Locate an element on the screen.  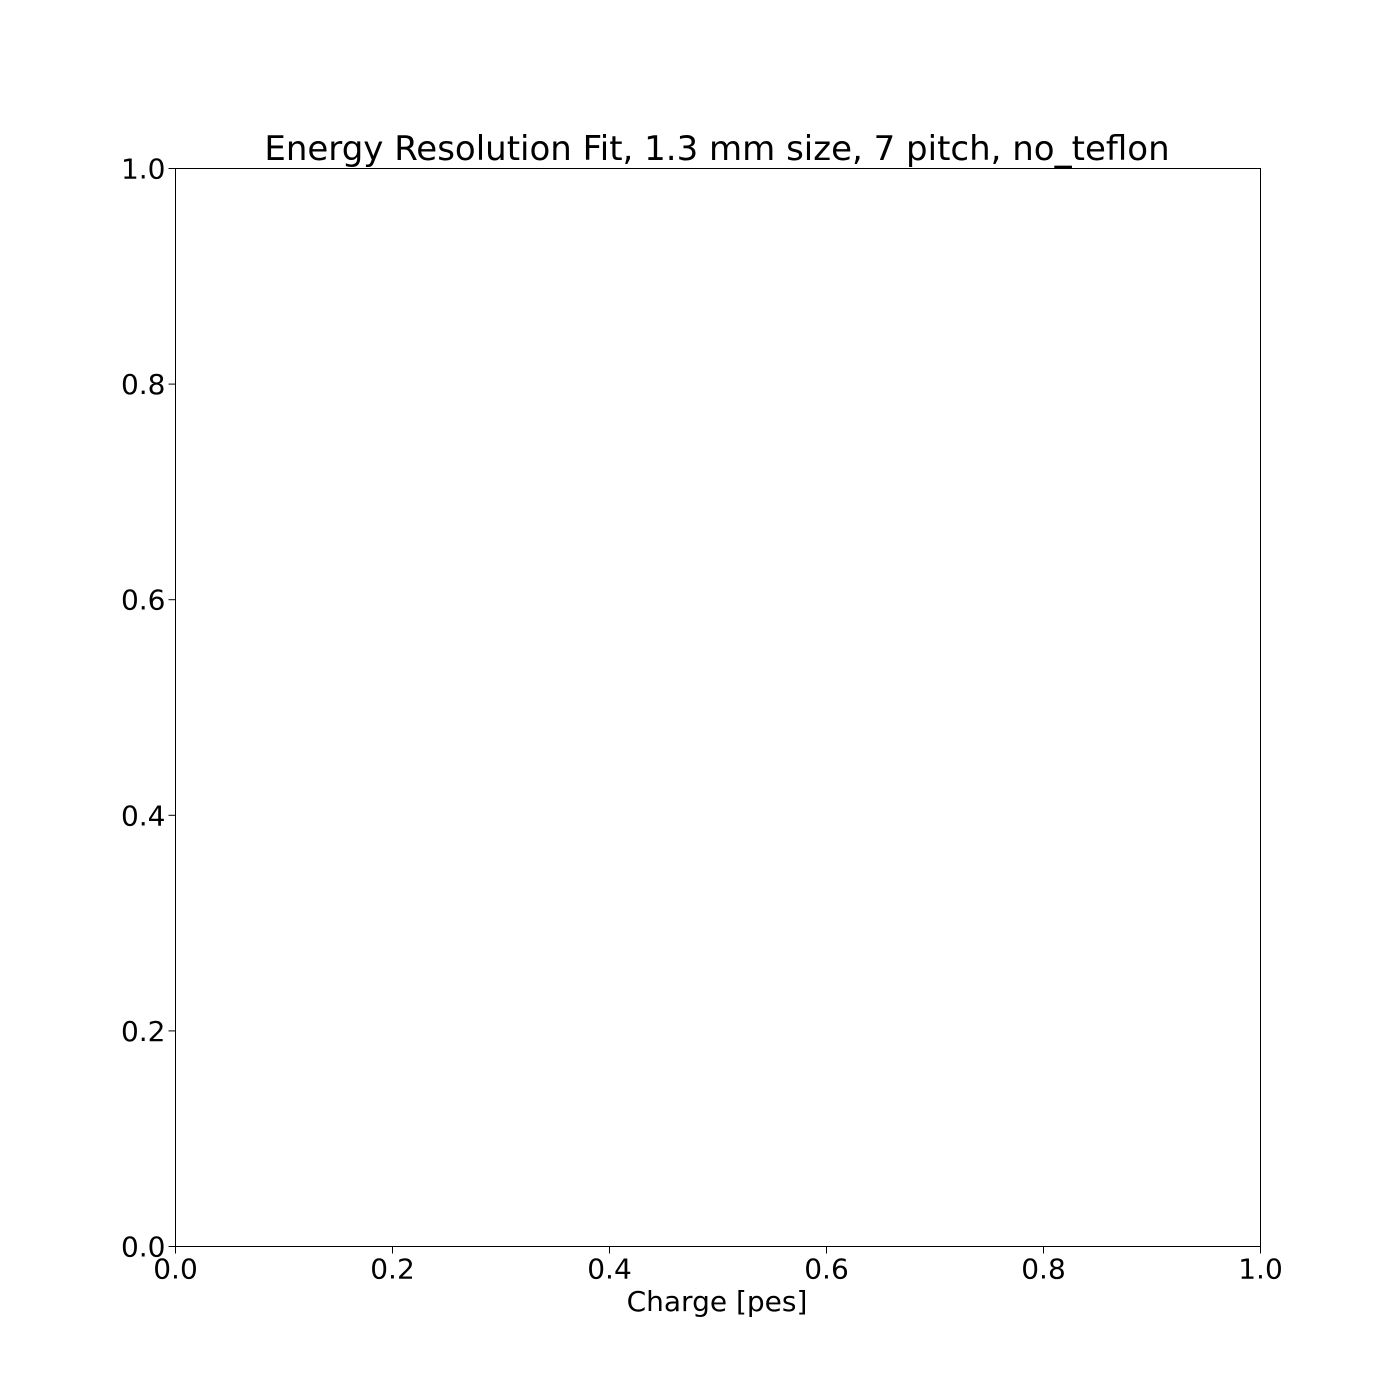
y-tick-label: 0.6 is located at coordinates (143, 600).